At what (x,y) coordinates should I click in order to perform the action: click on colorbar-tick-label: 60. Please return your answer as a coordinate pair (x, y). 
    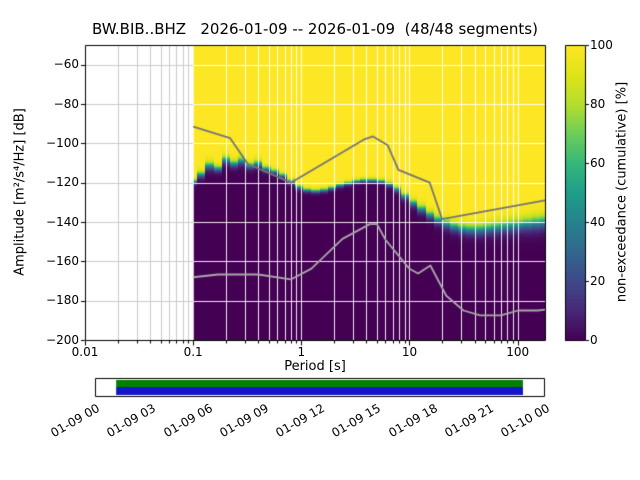
    Looking at the image, I should click on (598, 162).